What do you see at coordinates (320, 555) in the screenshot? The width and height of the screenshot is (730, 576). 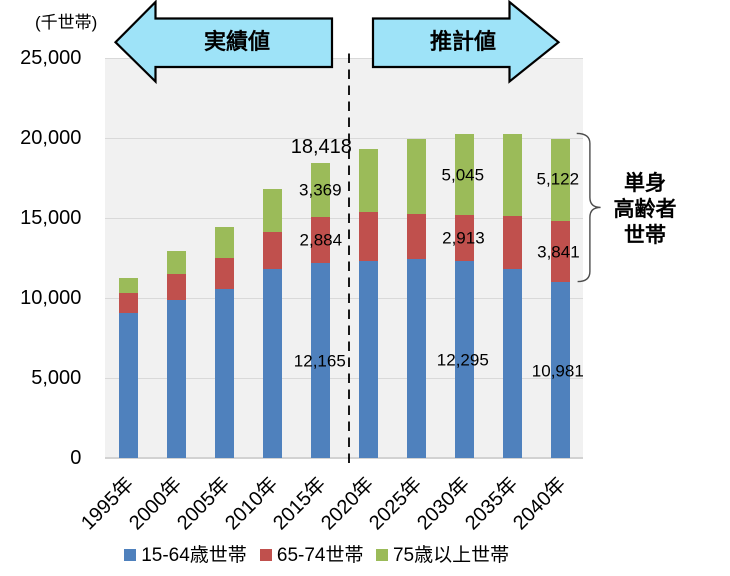 I see `legend-label: 65-74世帯` at bounding box center [320, 555].